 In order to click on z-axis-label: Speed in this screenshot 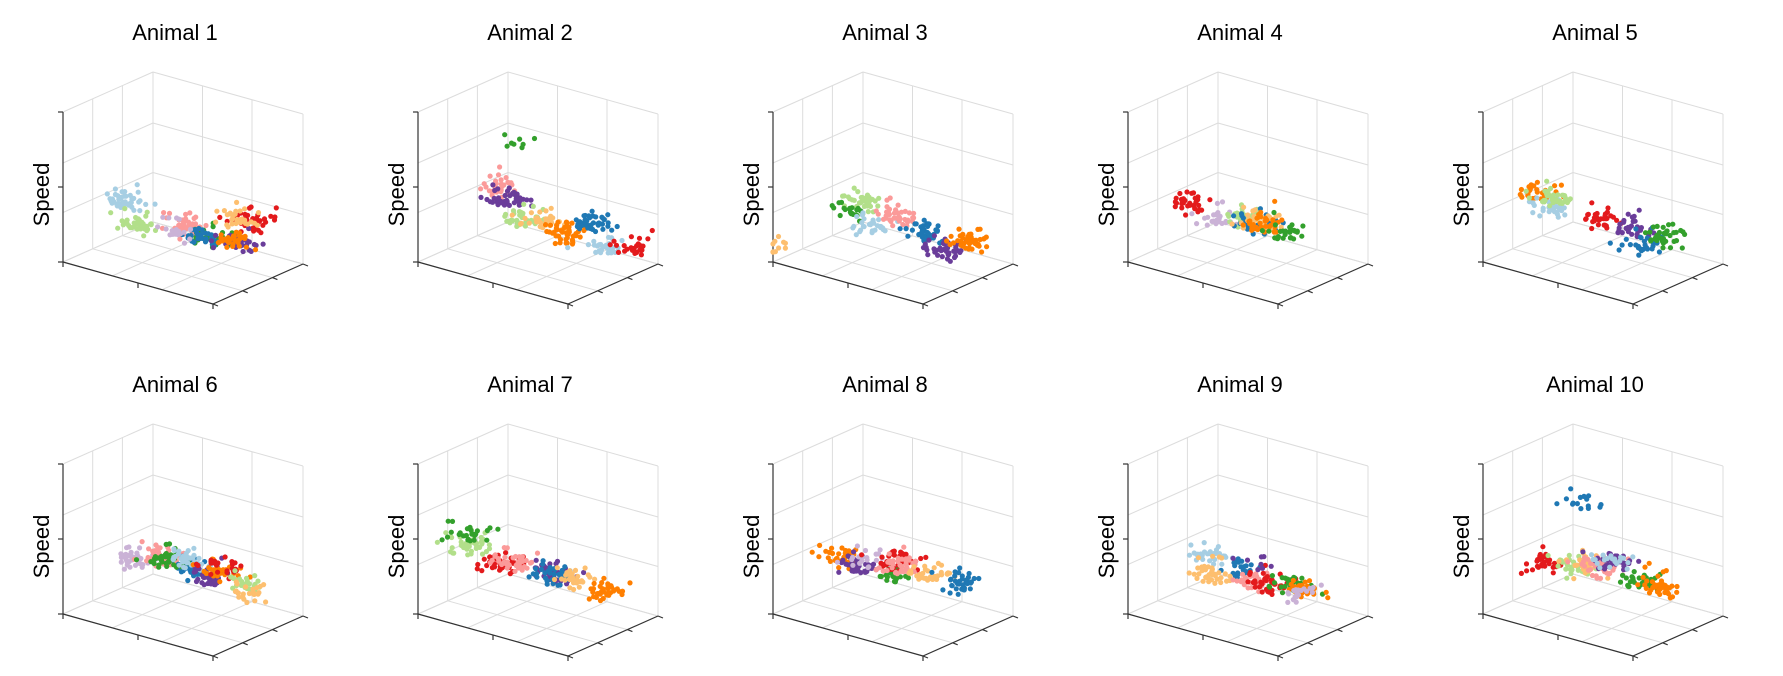, I will do `click(41, 195)`.